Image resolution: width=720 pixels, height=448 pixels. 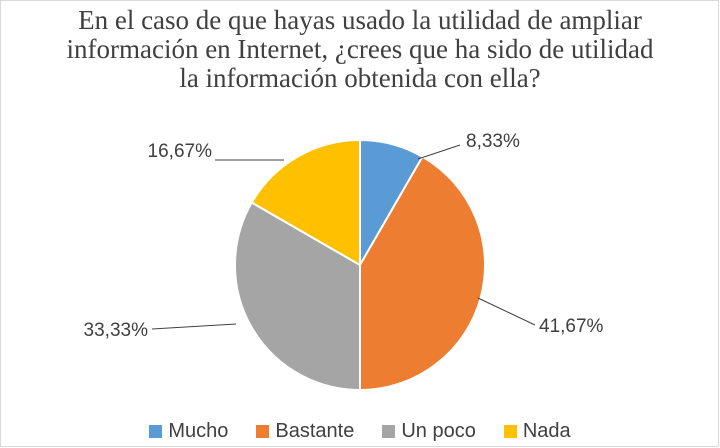 I want to click on data-label-nada: 16,67%, so click(x=180, y=151).